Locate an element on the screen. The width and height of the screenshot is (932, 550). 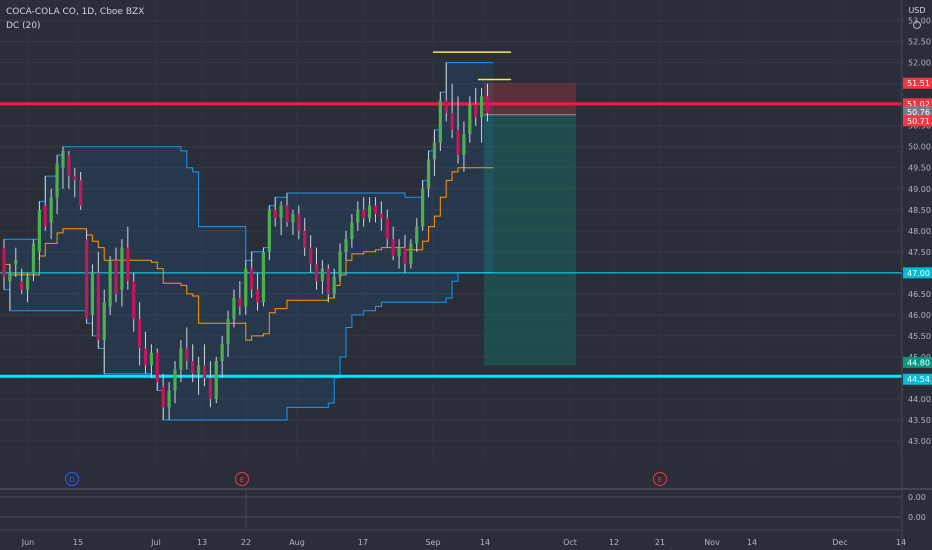
price-label: 47.00 is located at coordinates (917, 273).